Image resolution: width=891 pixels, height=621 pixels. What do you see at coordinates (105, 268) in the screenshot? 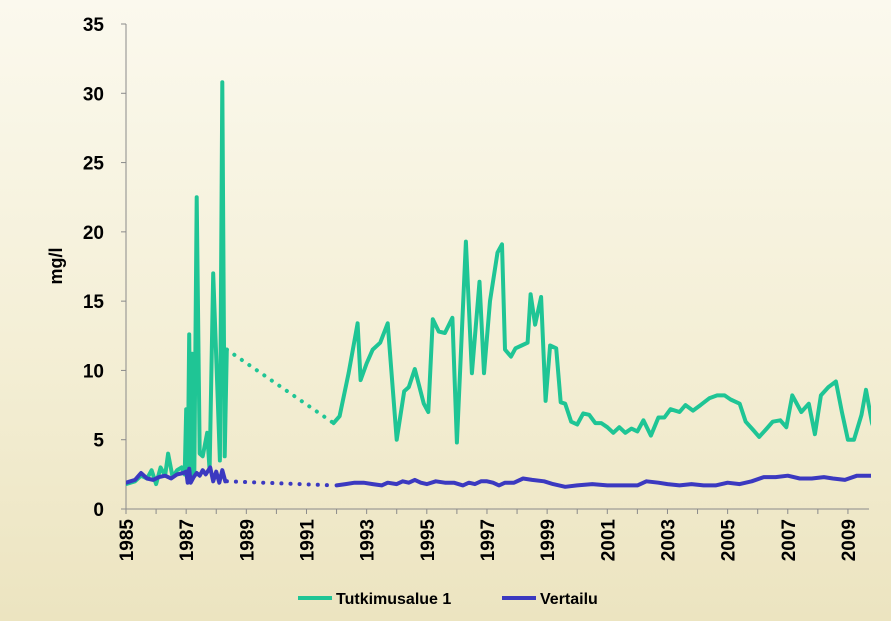
I see `y-axis: 0 5 10 15 20 25 30 35` at bounding box center [105, 268].